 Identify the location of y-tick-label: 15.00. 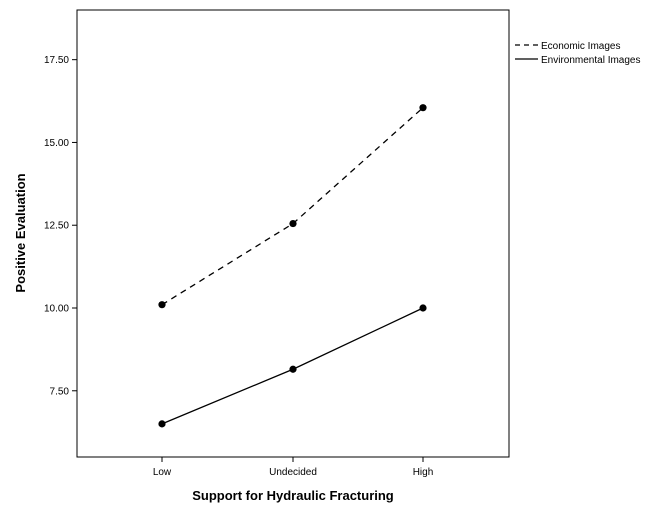
(56, 143).